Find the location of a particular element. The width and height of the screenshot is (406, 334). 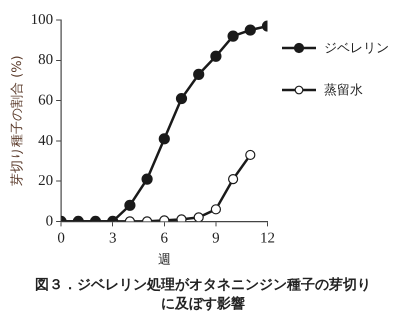

text: 図３．ジベレリン処理がオタネニンジン種子の芽切りに及ぼす影響 is located at coordinates (203, 295).